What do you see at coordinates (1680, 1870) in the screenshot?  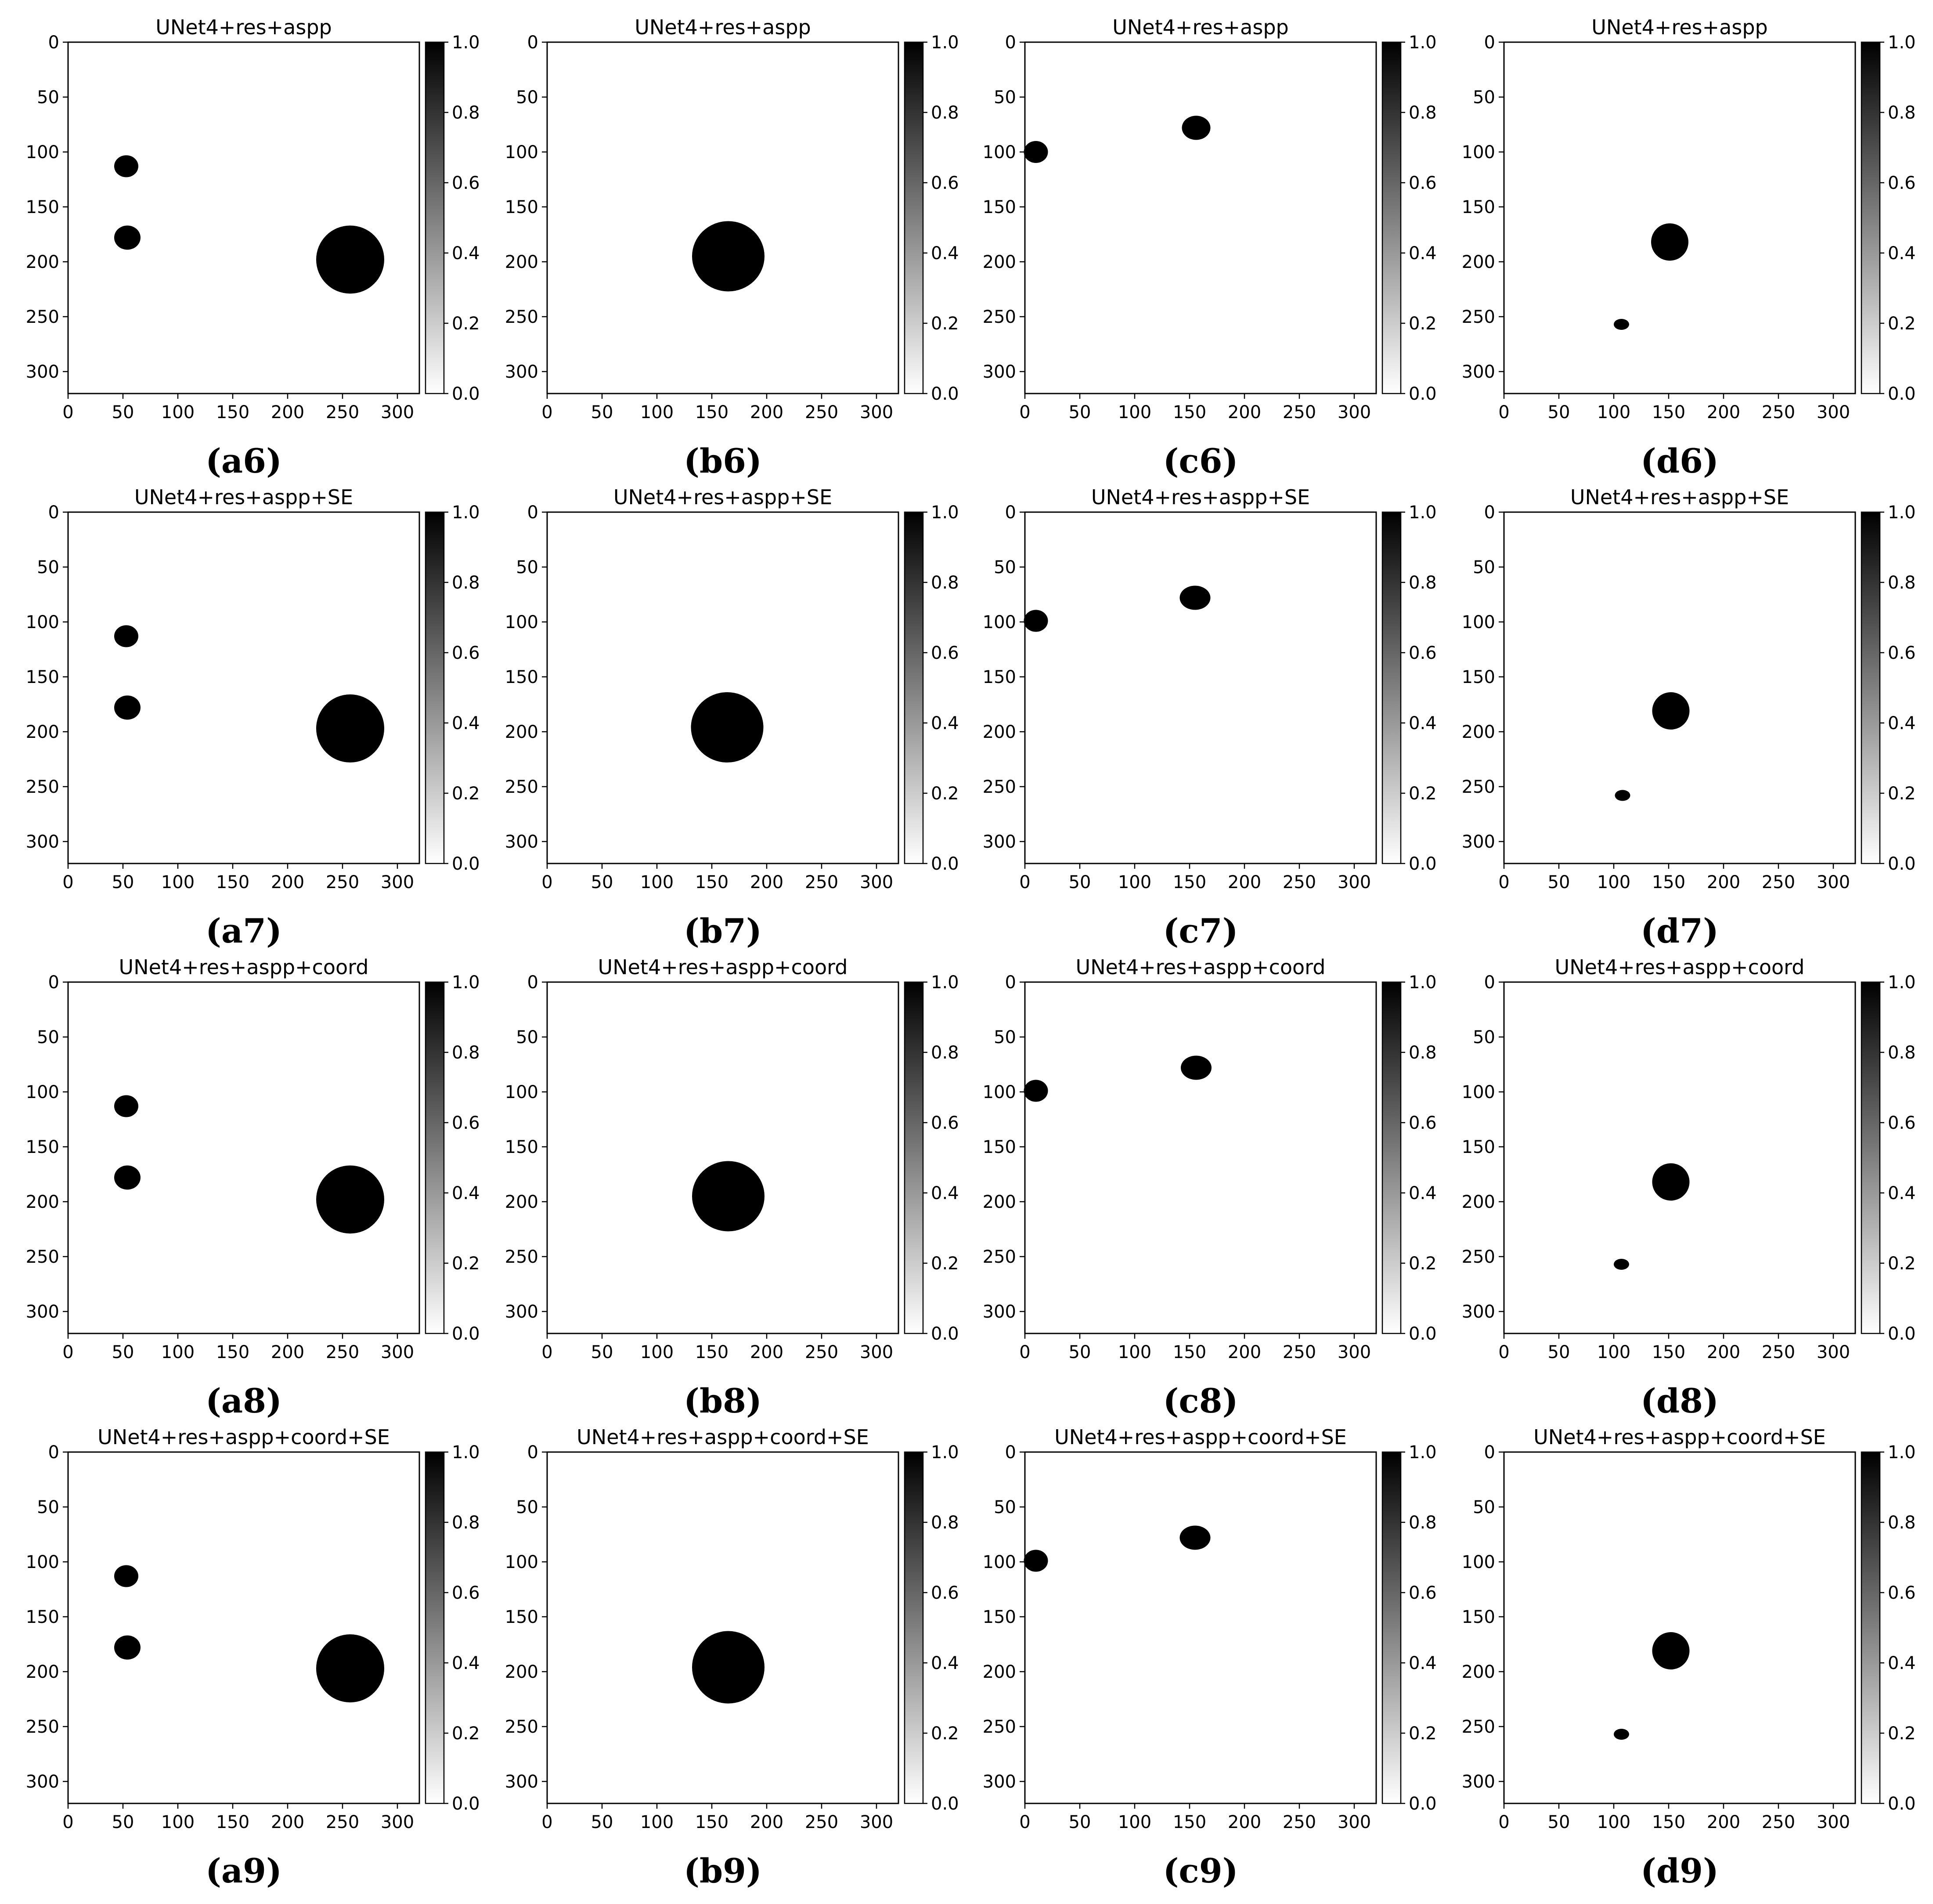 I see `subfigure-label: (d9)` at bounding box center [1680, 1870].